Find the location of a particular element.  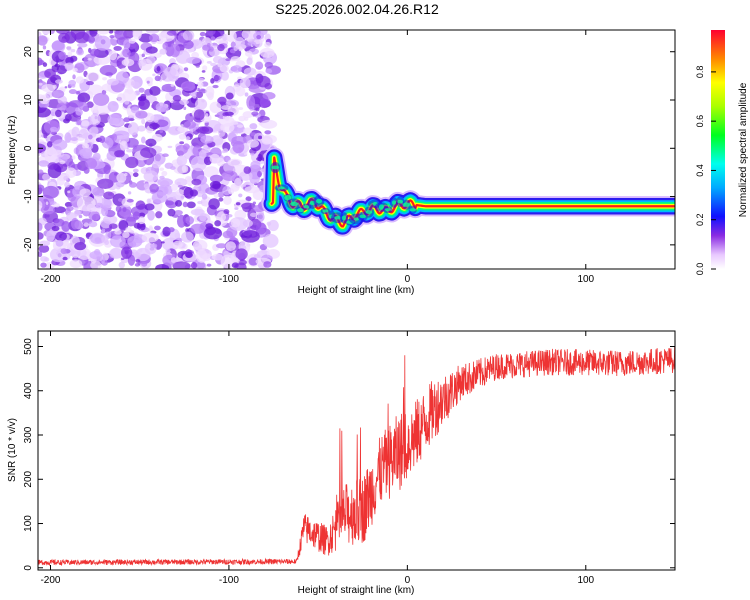

colorbar-tick-label: 0.4 is located at coordinates (700, 170).